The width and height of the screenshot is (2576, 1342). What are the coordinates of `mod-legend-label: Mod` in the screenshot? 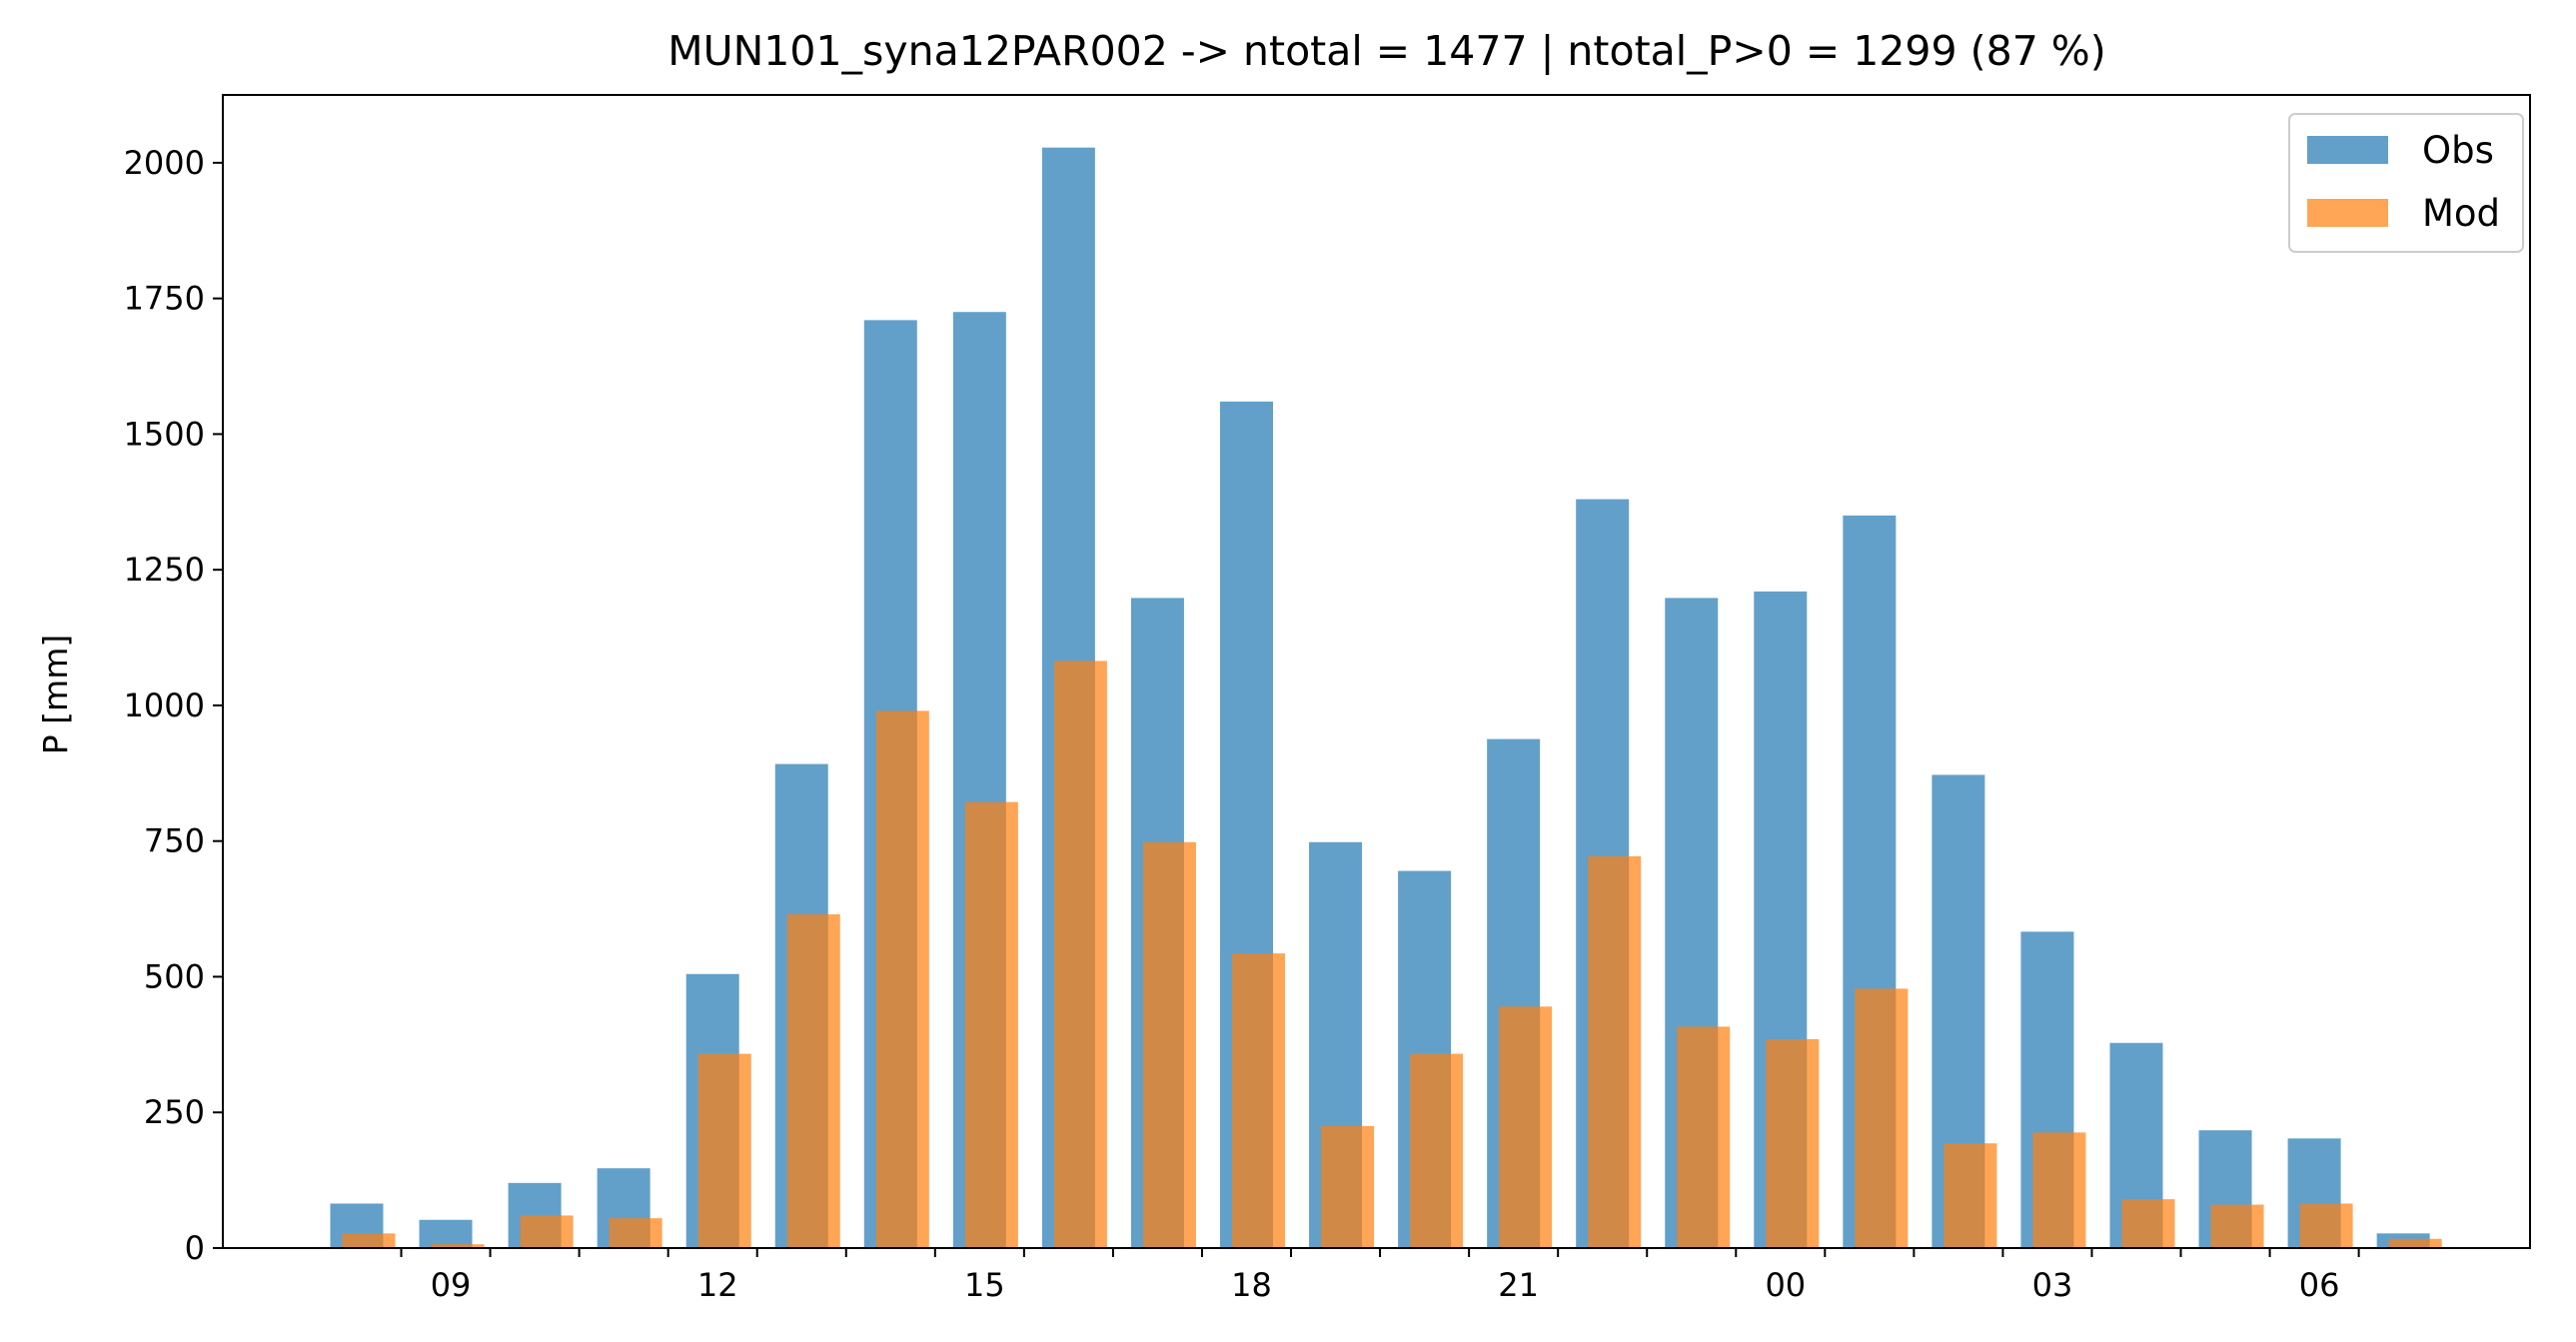 It's located at (2461, 213).